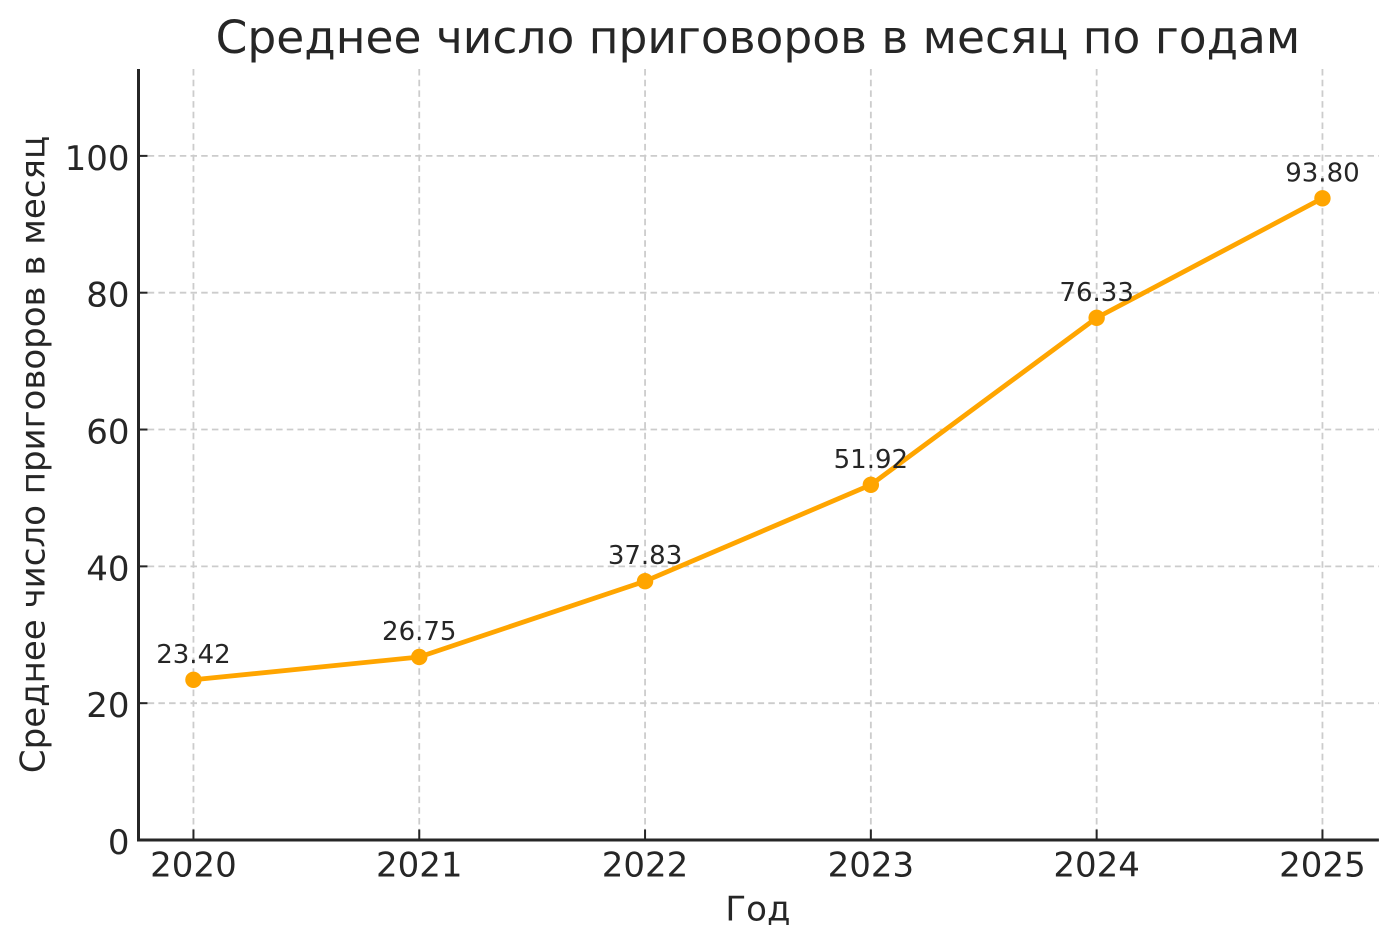 The image size is (1397, 947). Describe the element at coordinates (758, 866) in the screenshot. I see `x-tick-labels: 2020 2021 2022 2023 2024 2025` at that location.